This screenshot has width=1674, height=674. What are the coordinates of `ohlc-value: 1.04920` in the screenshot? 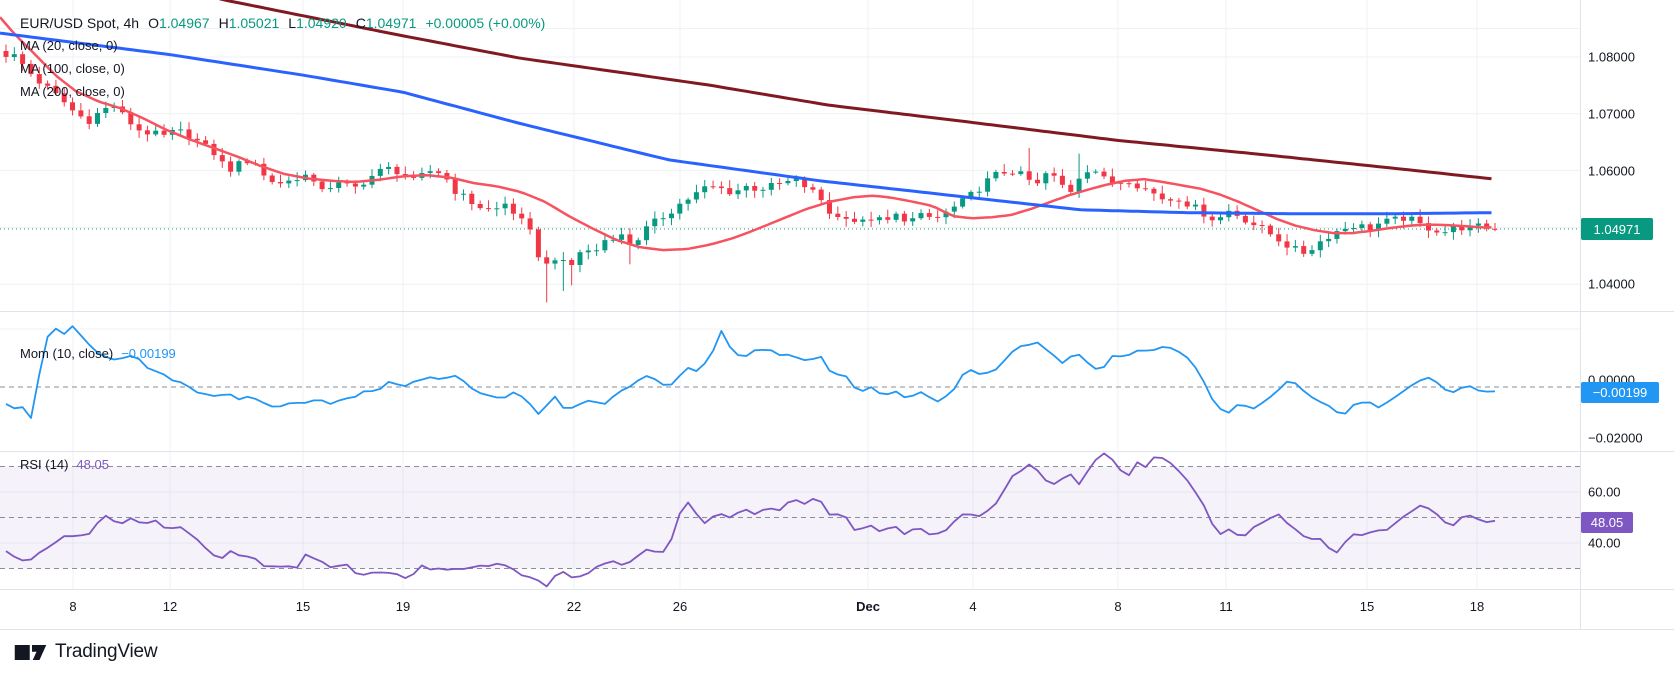 It's located at (321, 23).